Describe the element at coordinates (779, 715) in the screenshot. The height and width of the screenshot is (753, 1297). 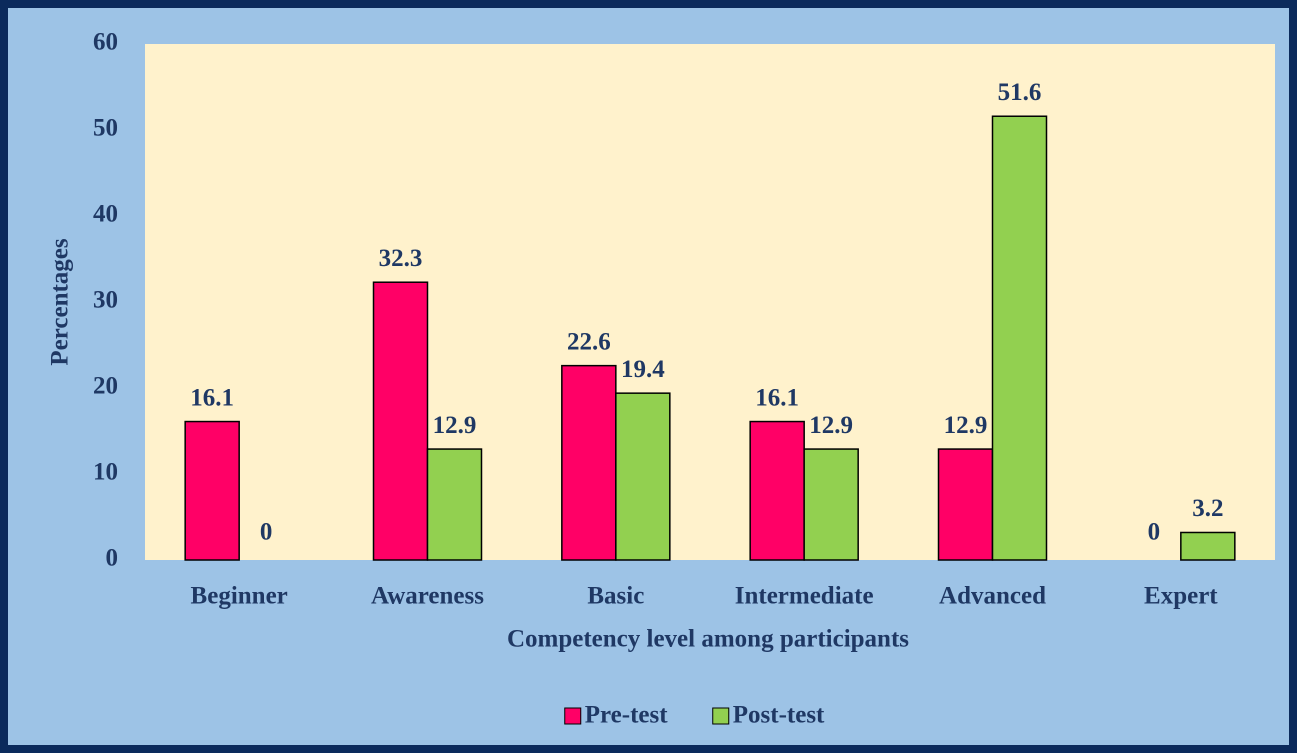
I see `legend-label: Post-test` at that location.